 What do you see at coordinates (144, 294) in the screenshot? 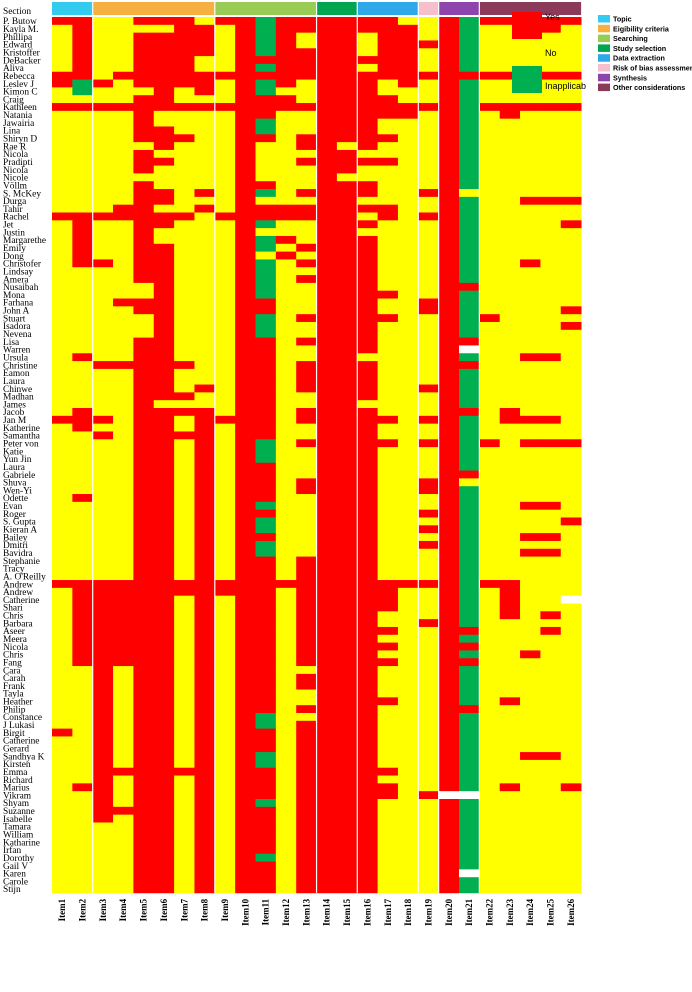
I see `cell-mona-item5` at bounding box center [144, 294].